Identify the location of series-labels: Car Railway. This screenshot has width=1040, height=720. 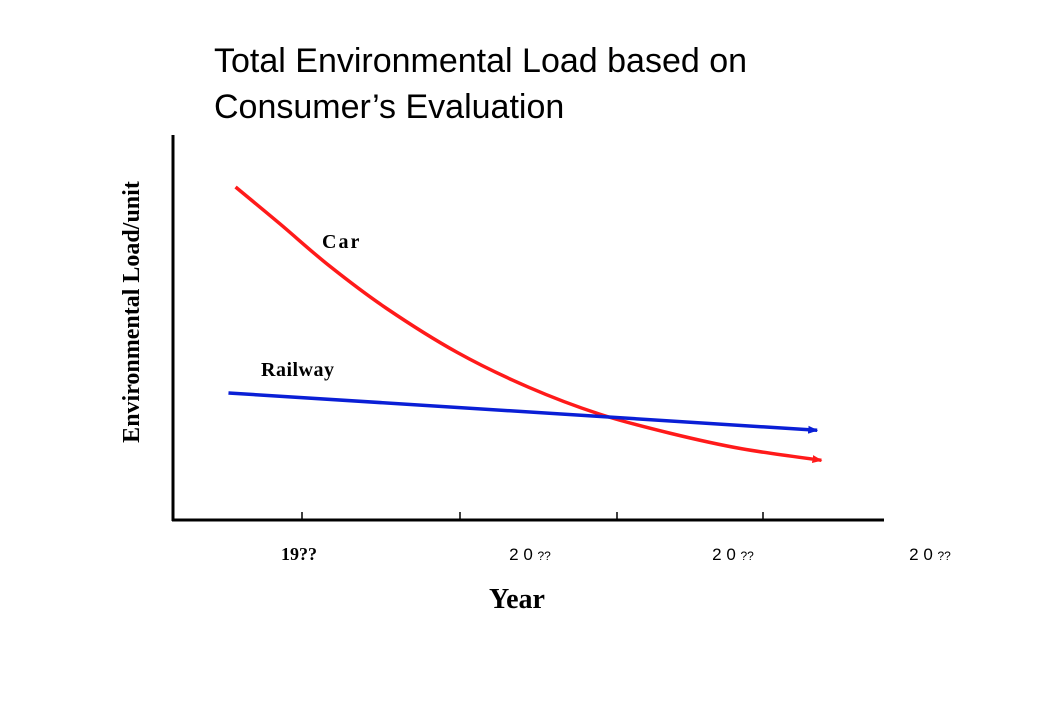
(311, 306).